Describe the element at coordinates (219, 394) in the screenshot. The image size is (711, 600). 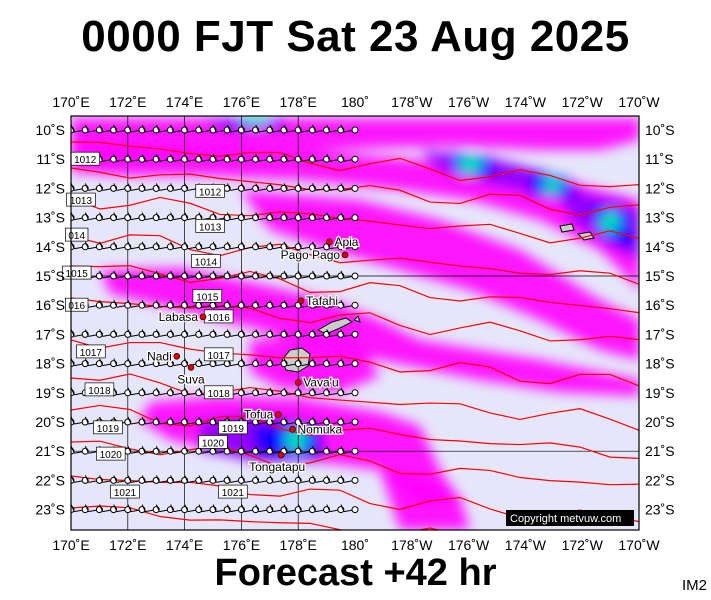
I see `isobar-label-text: 1018` at that location.